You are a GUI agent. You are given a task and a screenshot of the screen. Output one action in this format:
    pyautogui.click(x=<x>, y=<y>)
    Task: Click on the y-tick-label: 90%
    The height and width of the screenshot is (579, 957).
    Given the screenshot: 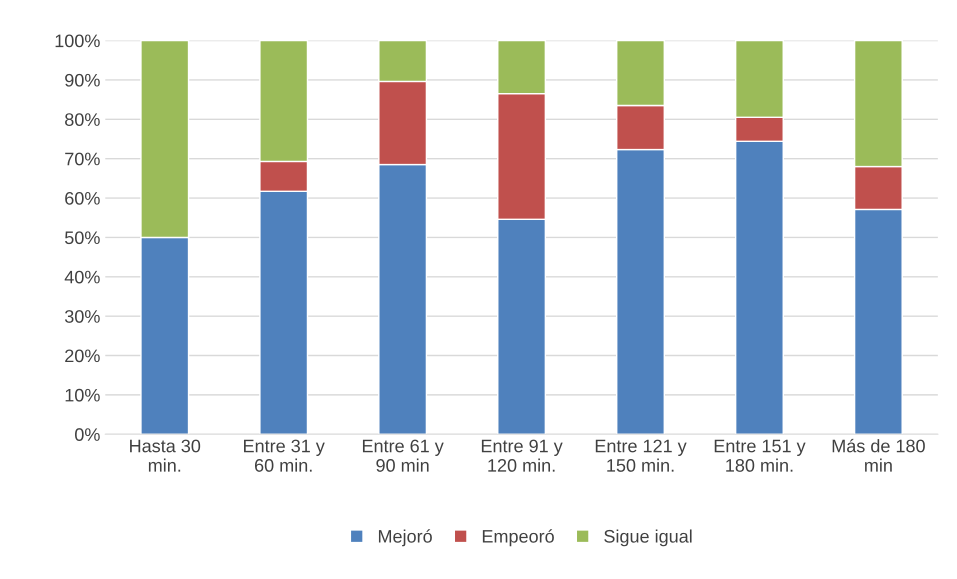 What is the action you would take?
    pyautogui.click(x=82, y=80)
    